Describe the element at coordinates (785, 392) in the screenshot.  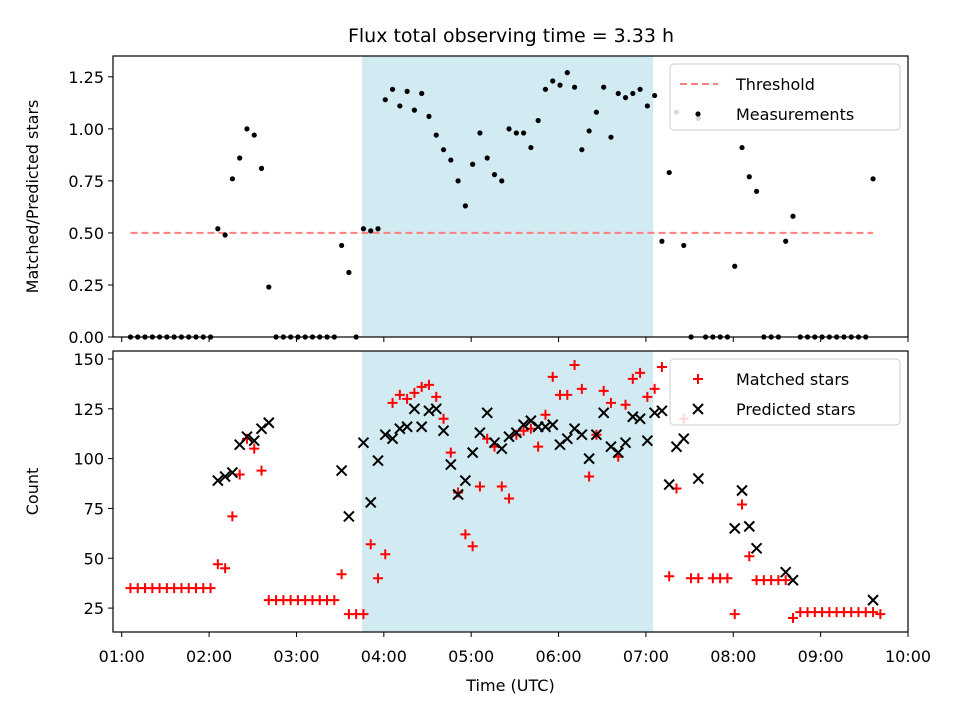
I see `legend-box` at that location.